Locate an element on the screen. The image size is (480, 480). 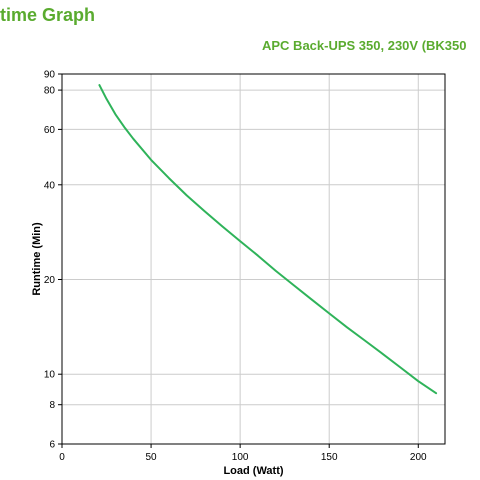
y-tick-label: 40 is located at coordinates (50, 185).